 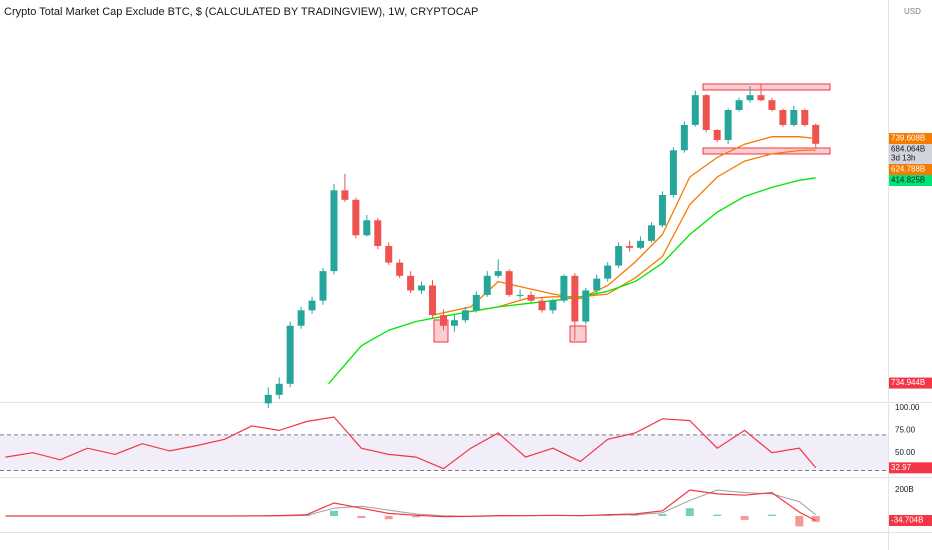 I want to click on bottom-marker, so click(x=578, y=334).